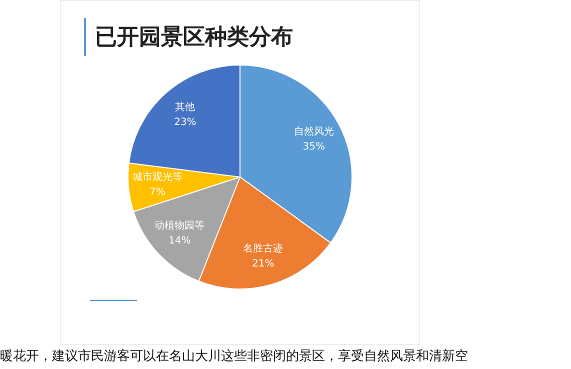 The image size is (571, 369). Describe the element at coordinates (263, 248) in the screenshot. I see `slice-label: 名胜古迹` at that location.